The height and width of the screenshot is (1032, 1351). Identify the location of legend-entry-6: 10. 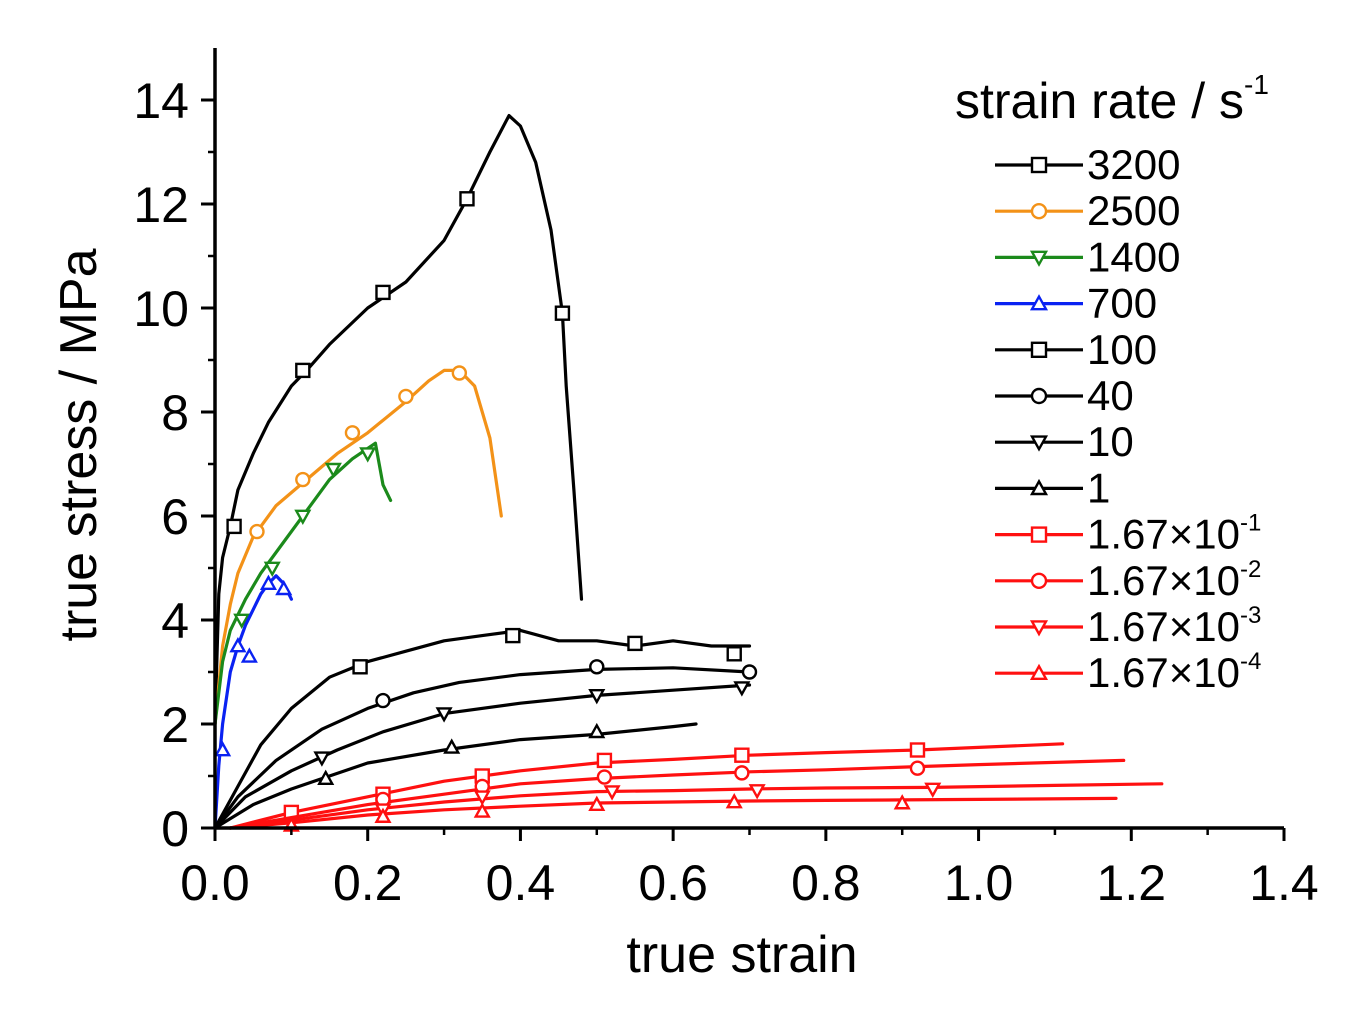
(1064, 441).